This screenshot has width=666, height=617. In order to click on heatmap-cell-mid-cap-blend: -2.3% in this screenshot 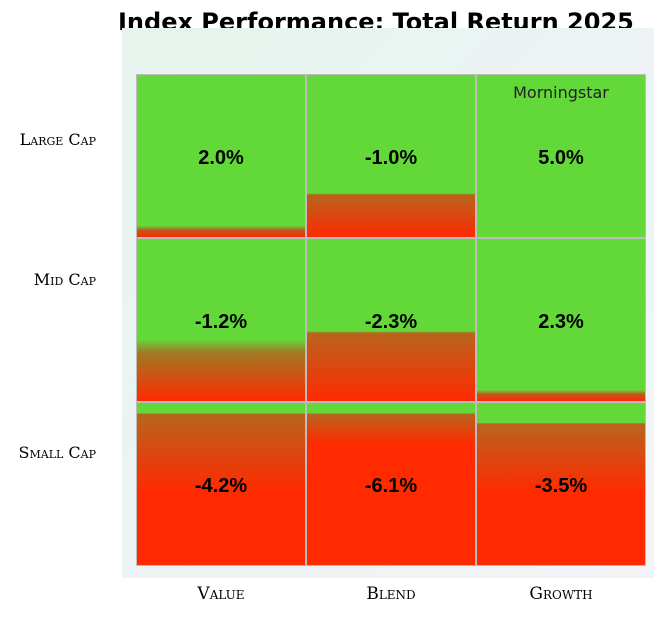, I will do `click(391, 320)`.